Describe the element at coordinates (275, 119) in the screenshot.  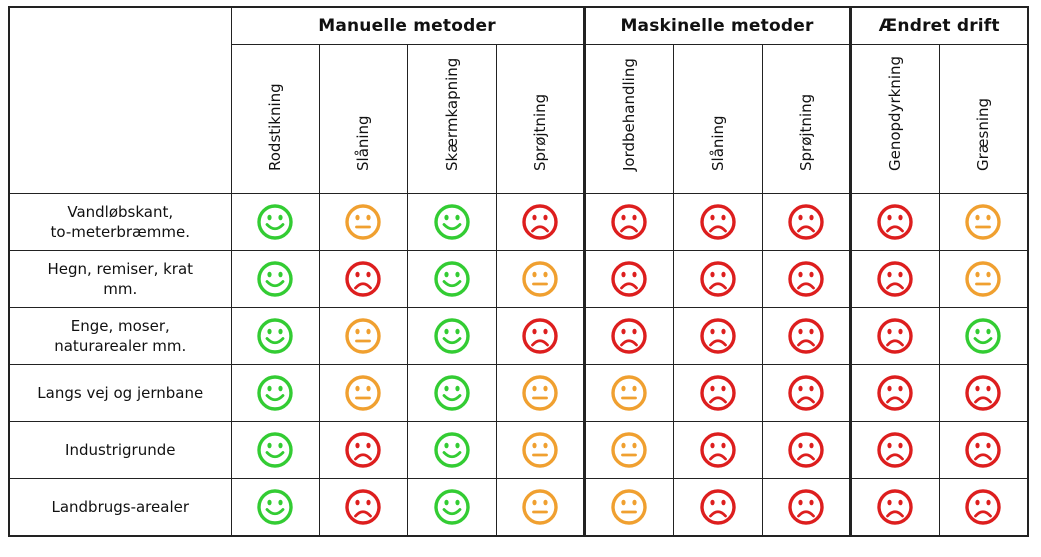
I see `method-header: Rodstikning` at that location.